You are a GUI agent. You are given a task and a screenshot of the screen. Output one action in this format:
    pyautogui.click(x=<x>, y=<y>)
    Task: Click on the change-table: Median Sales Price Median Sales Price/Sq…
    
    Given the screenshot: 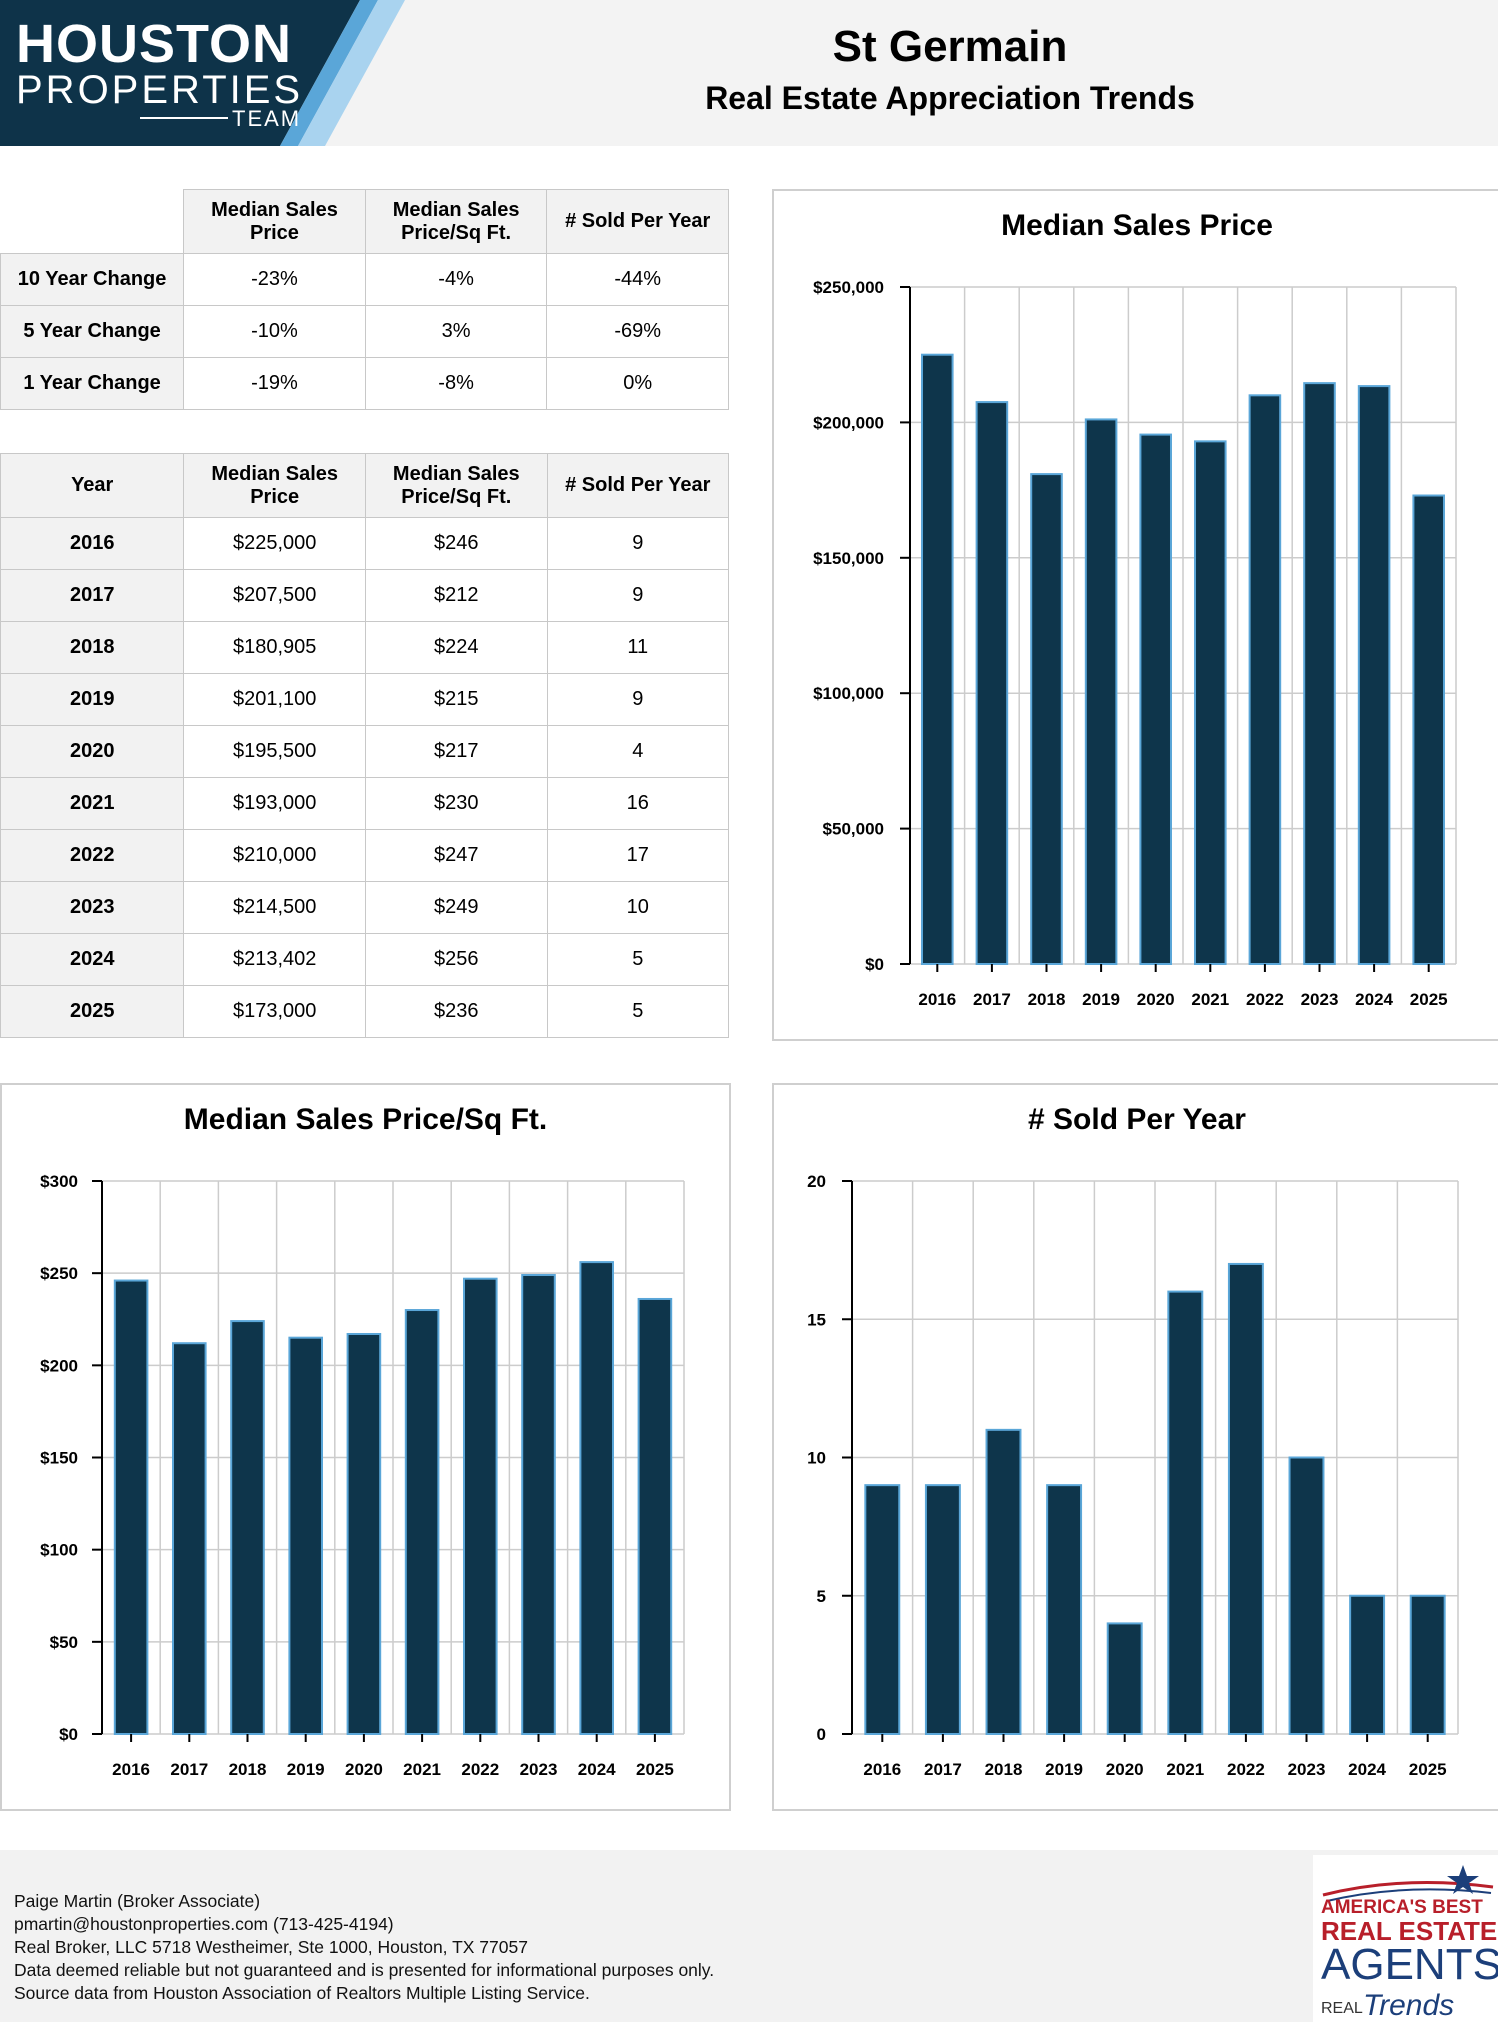 What is the action you would take?
    pyautogui.click(x=364, y=299)
    